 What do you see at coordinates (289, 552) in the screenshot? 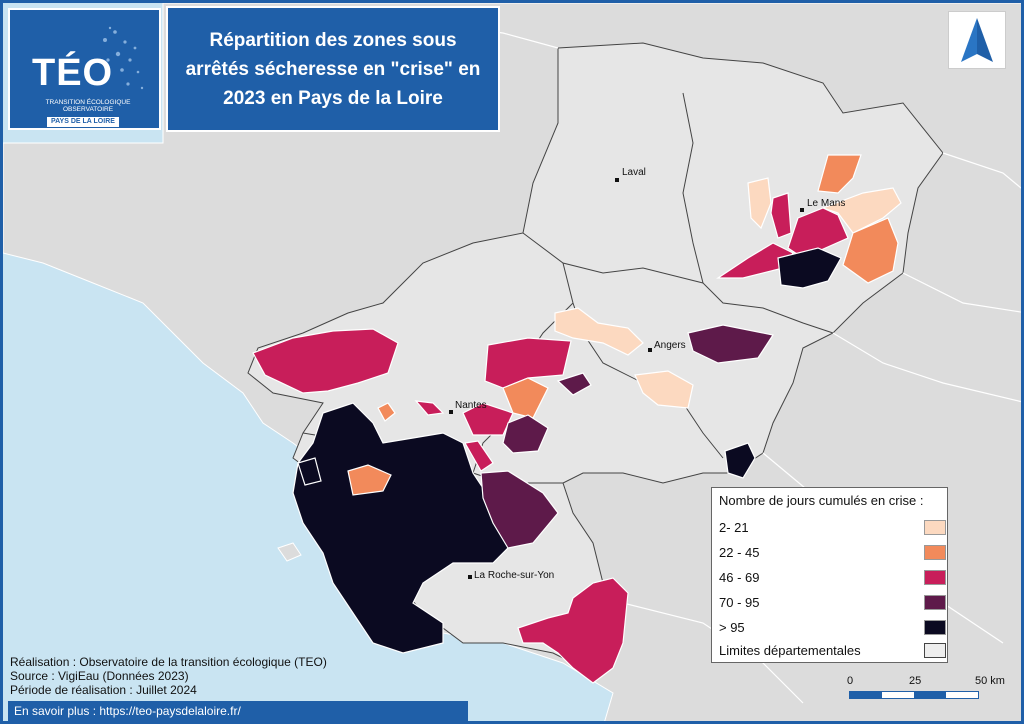
I see `island-noirmoutier` at bounding box center [289, 552].